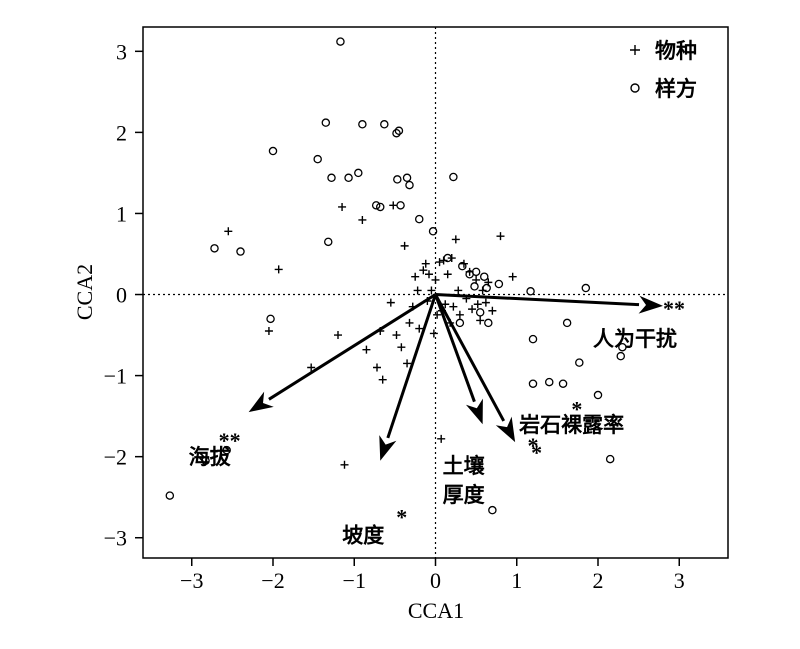  Describe the element at coordinates (121, 295) in the screenshot. I see `y-tick-label: 0` at that location.